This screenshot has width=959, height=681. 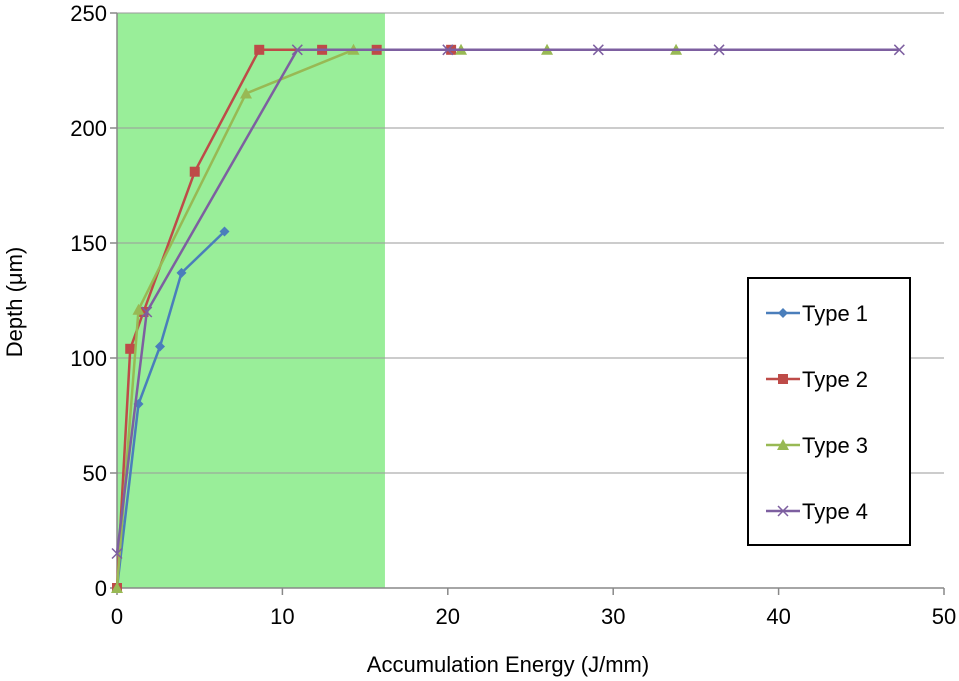 I want to click on legend-label-type-3: Type 3, so click(x=835, y=445).